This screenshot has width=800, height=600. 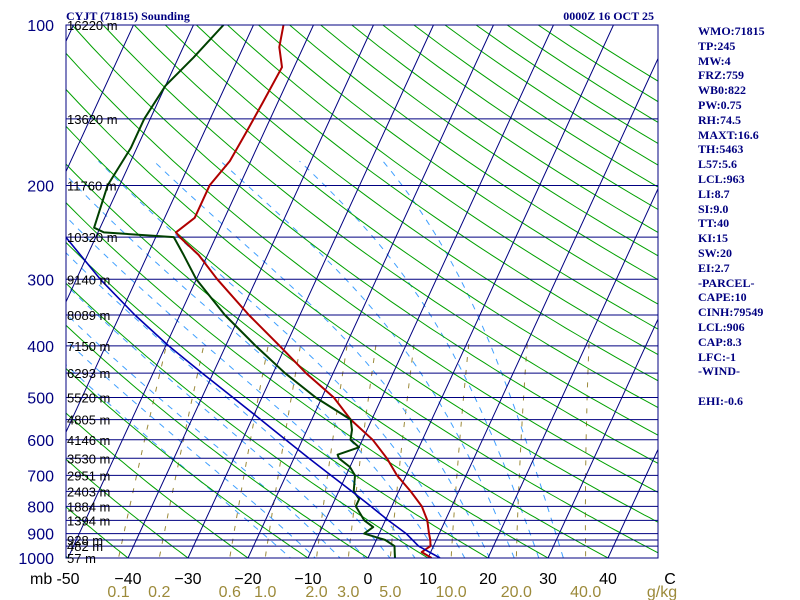 What do you see at coordinates (88, 506) in the screenshot?
I see `height-label: 1884 m` at bounding box center [88, 506].